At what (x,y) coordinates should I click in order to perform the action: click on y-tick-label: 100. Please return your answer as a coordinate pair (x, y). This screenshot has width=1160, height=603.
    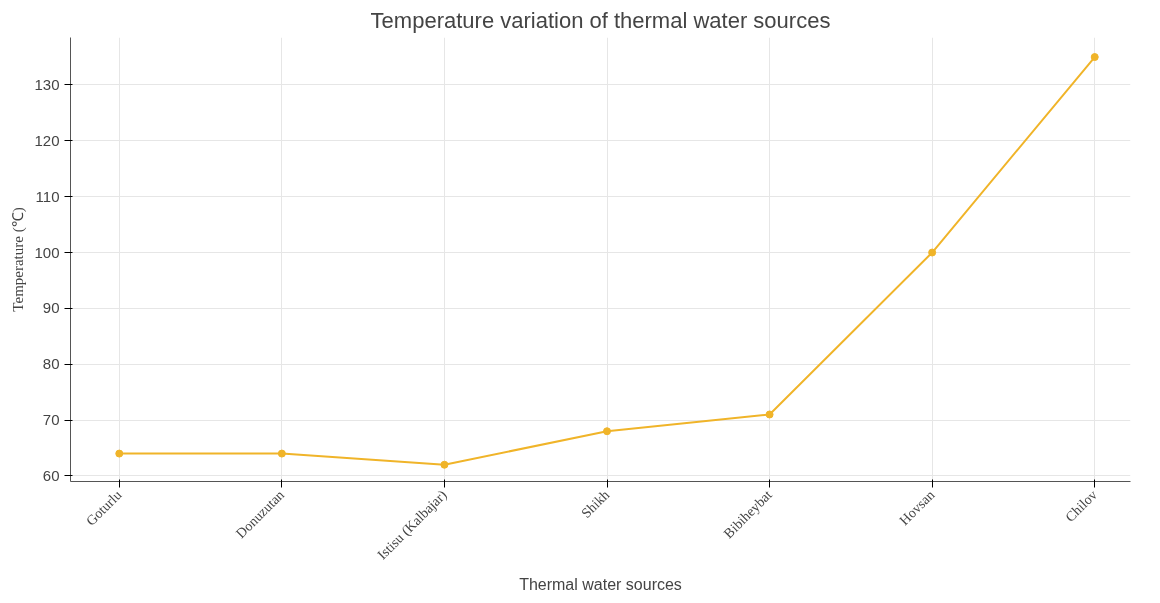
    Looking at the image, I should click on (47, 252).